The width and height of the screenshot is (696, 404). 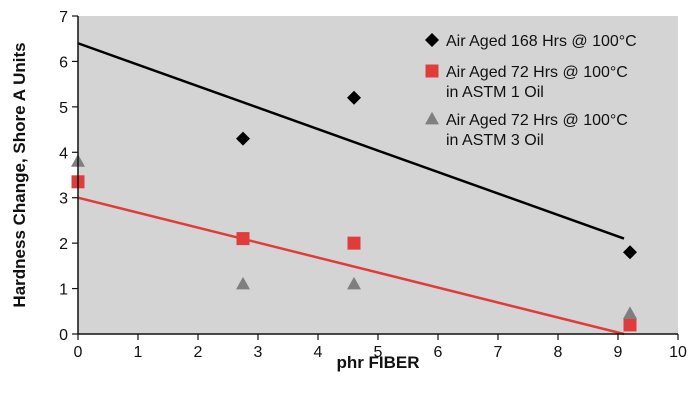 What do you see at coordinates (63, 153) in the screenshot?
I see `y-tick-label: 4` at bounding box center [63, 153].